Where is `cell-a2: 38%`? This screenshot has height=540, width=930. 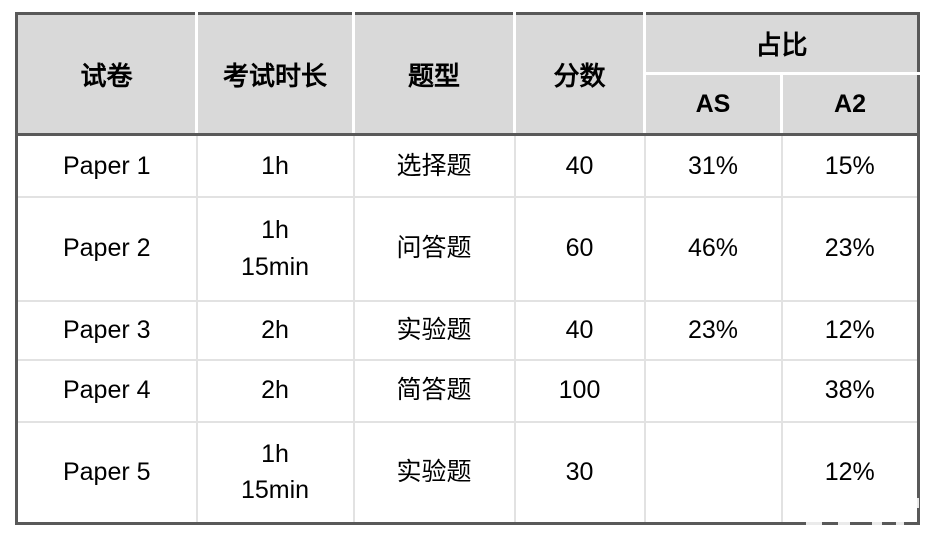 cell-a2: 38% is located at coordinates (850, 390).